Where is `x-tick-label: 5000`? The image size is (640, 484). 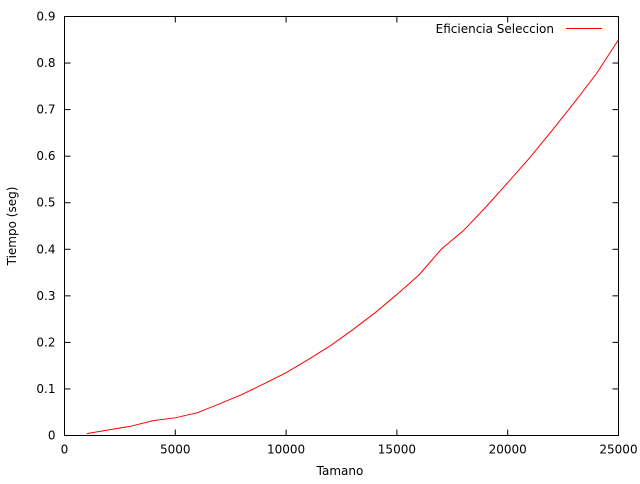
x-tick-label: 5000 is located at coordinates (175, 450).